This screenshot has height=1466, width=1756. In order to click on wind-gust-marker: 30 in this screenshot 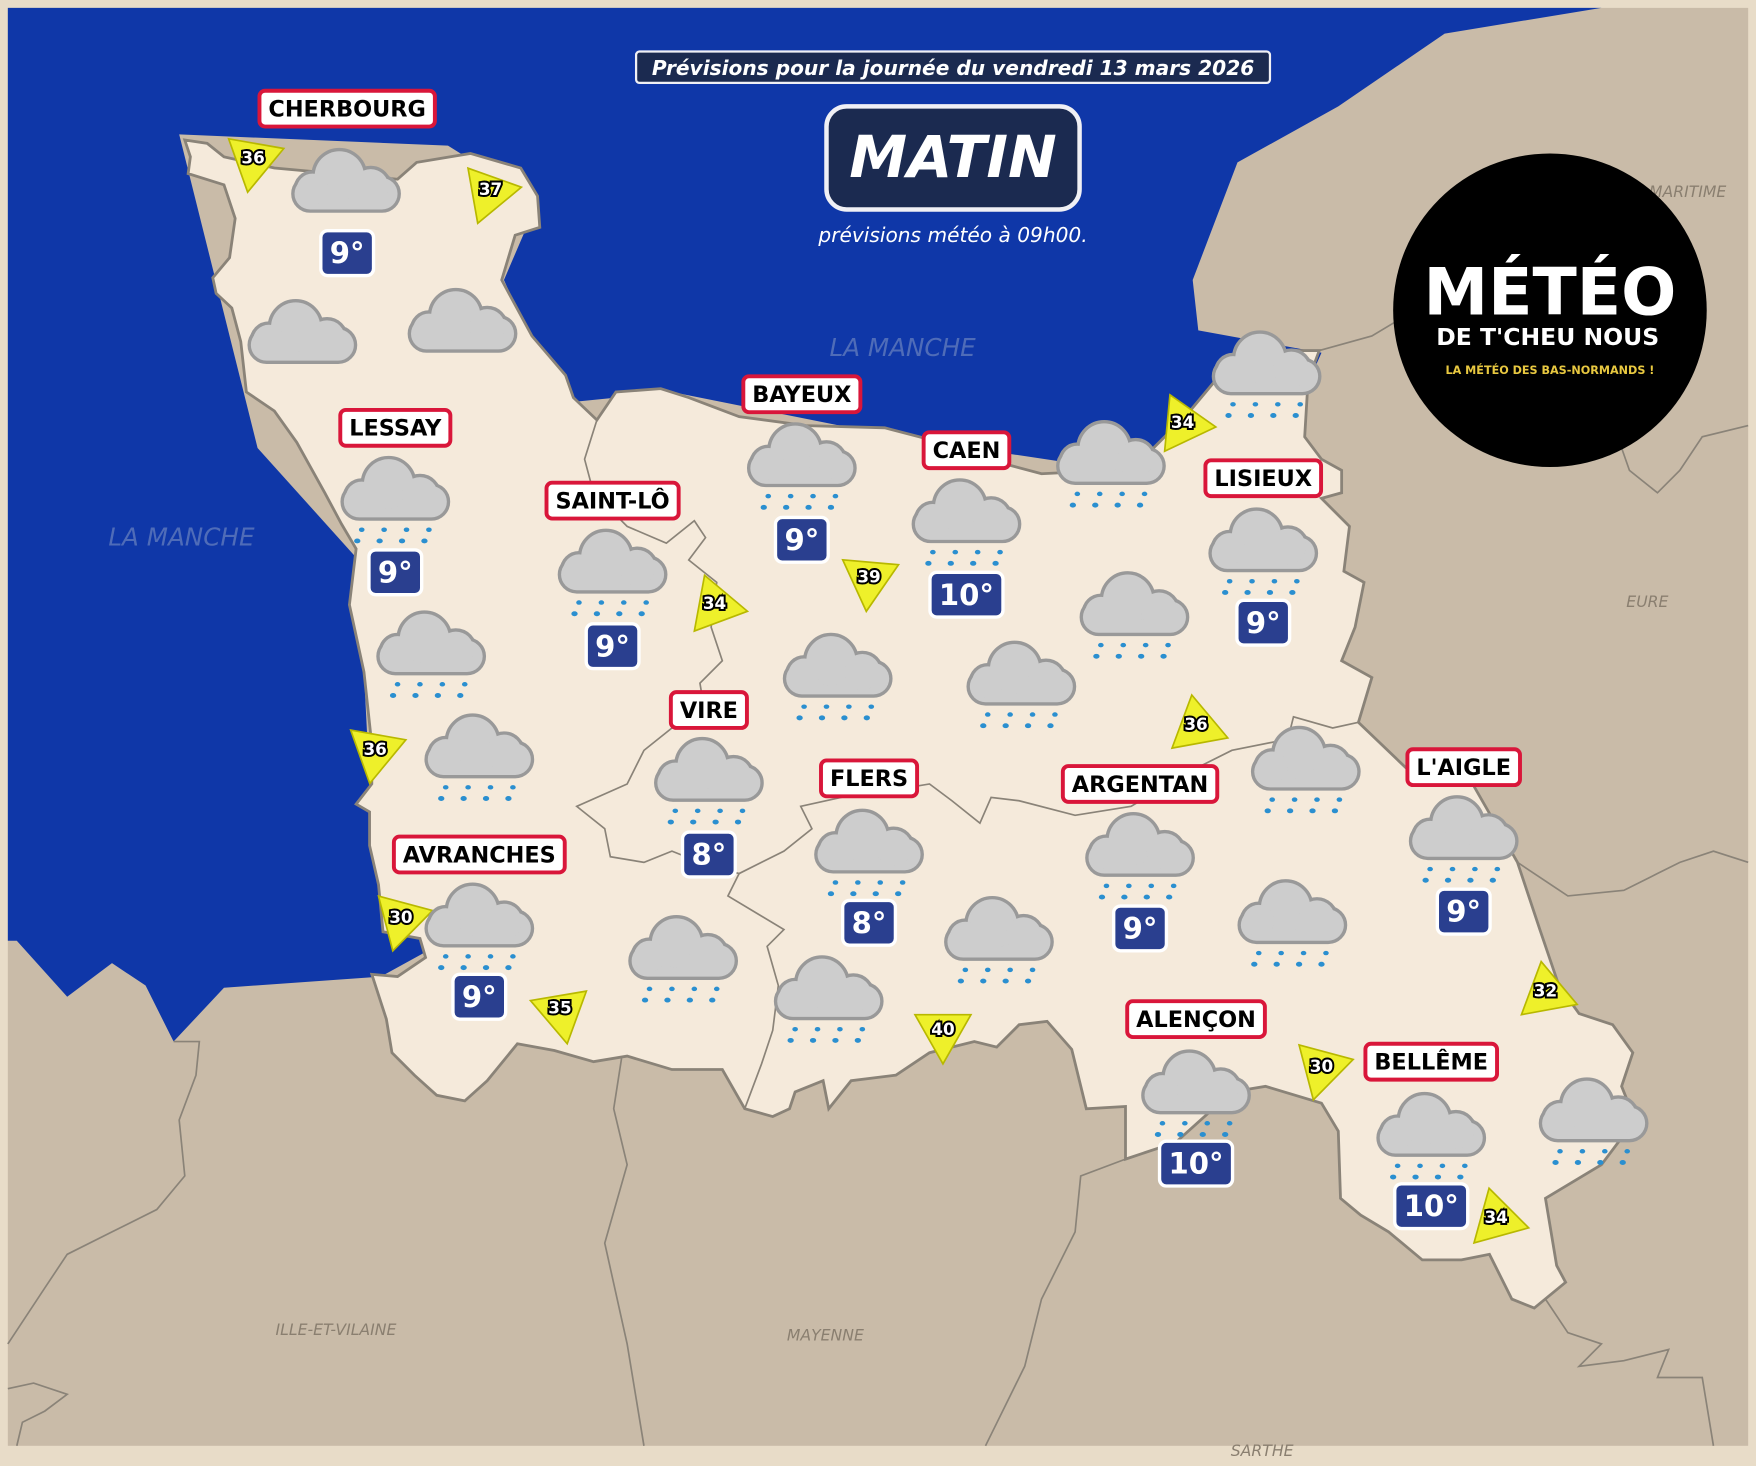, I will do `click(406, 923)`.